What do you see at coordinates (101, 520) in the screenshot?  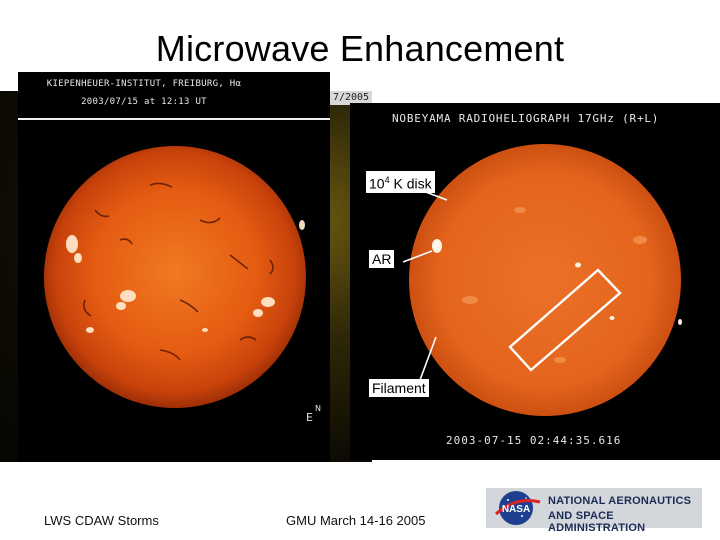 I see `footer-workshop: LWS CDAW Storms` at bounding box center [101, 520].